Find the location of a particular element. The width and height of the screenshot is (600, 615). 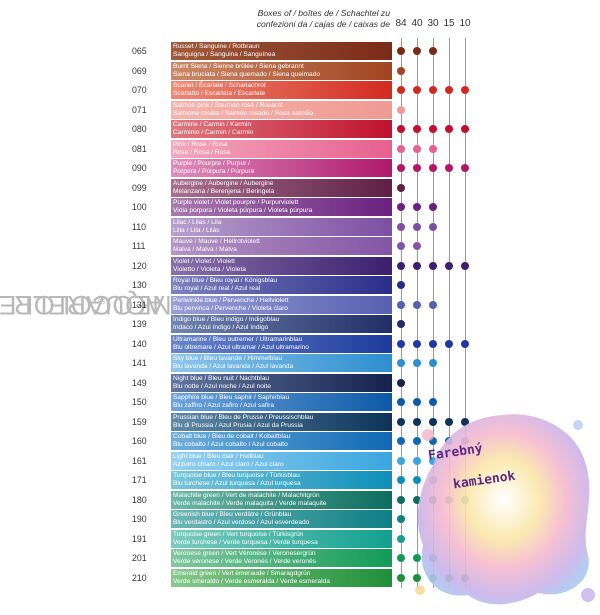

color-name-line-1: Mauve / Mauve / Hellrotviolett is located at coordinates (216, 241).